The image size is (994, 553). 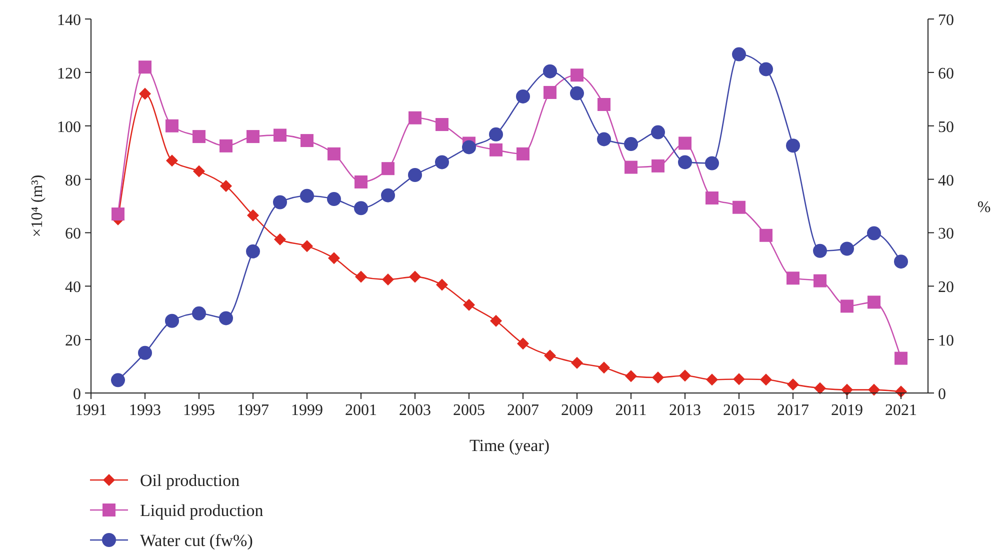 What do you see at coordinates (73, 341) in the screenshot?
I see `y-tick-label: 20` at bounding box center [73, 341].